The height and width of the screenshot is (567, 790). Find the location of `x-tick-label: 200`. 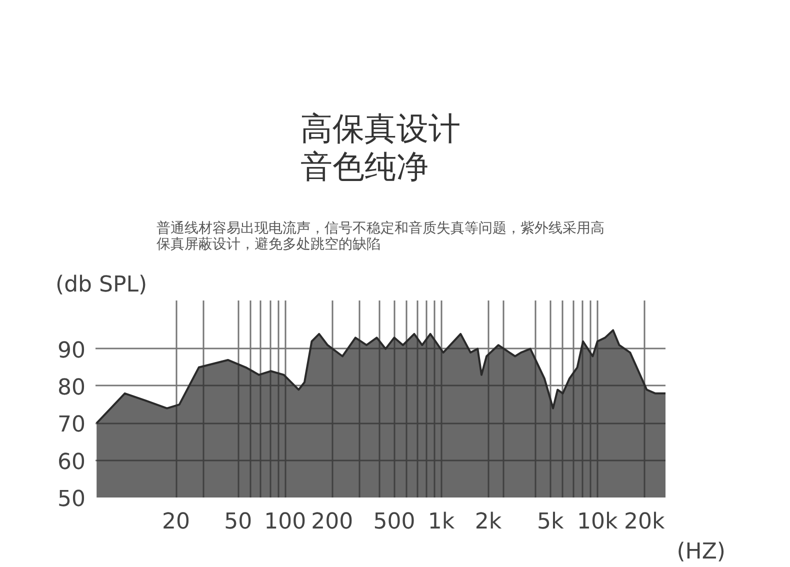

x-tick-label: 200 is located at coordinates (332, 522).